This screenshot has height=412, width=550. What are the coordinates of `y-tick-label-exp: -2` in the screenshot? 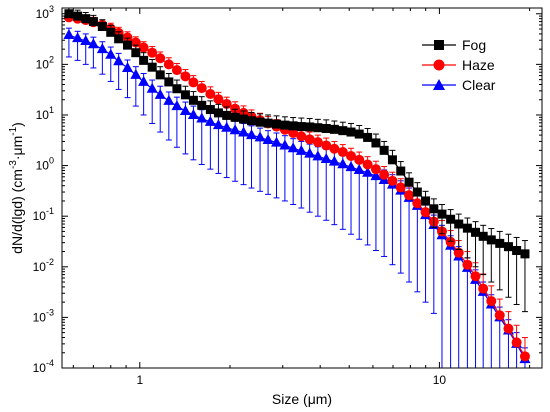 It's located at (50, 262).